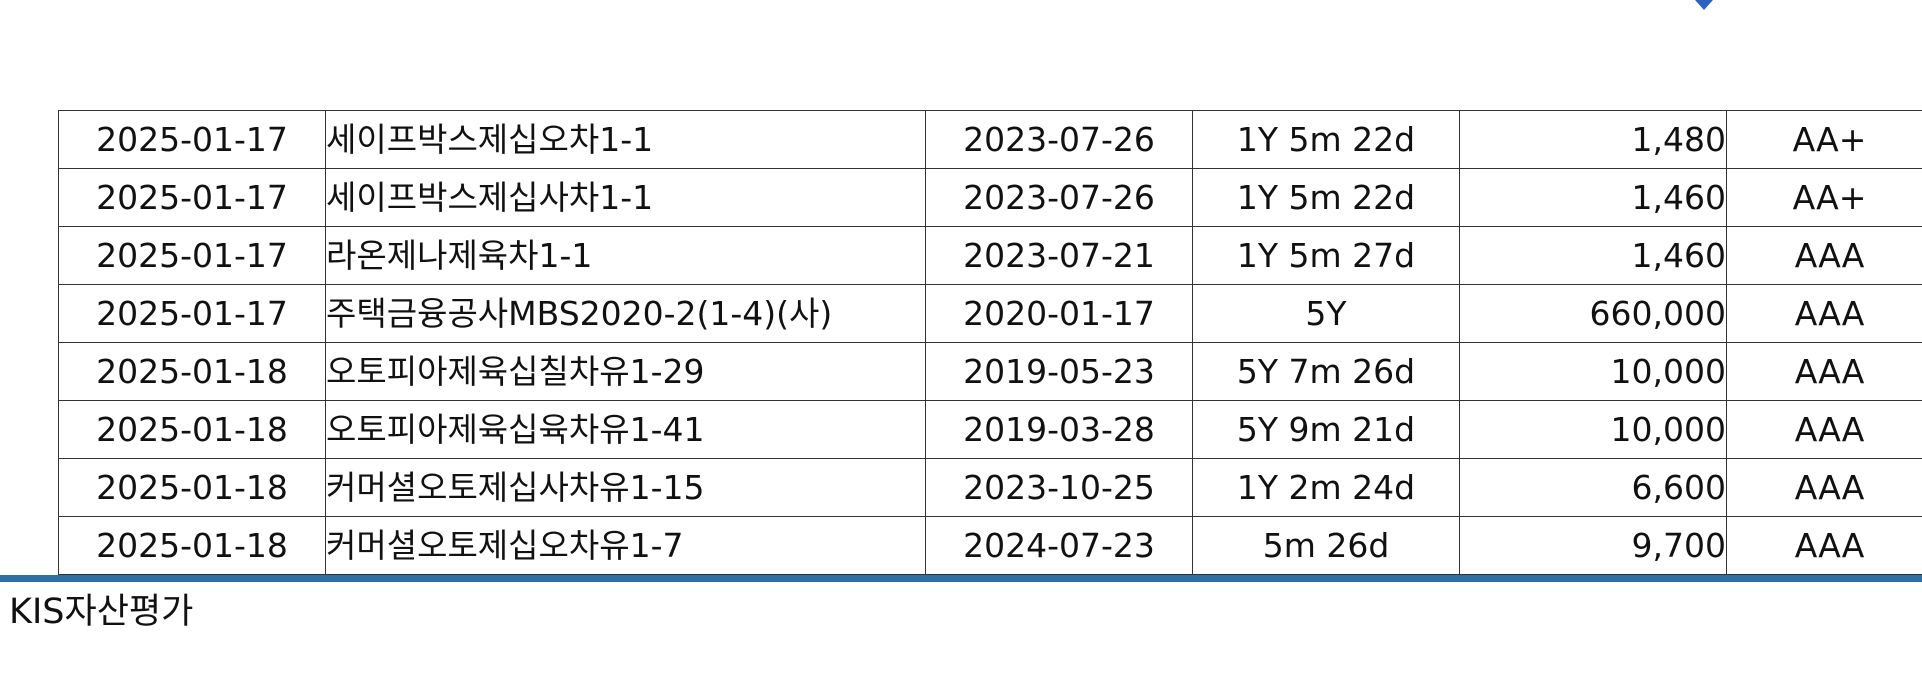 The image size is (1922, 678). I want to click on cell-issue-date: 2020-01-17, so click(1059, 313).